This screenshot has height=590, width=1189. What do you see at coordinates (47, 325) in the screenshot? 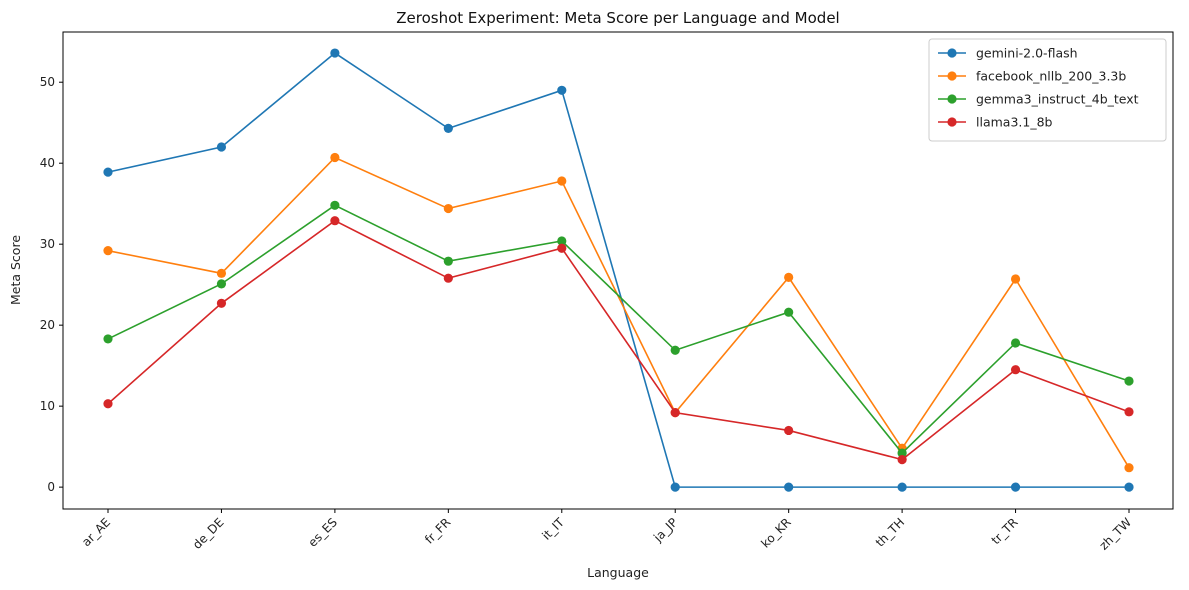
I see `y-tick-label: 20` at bounding box center [47, 325].